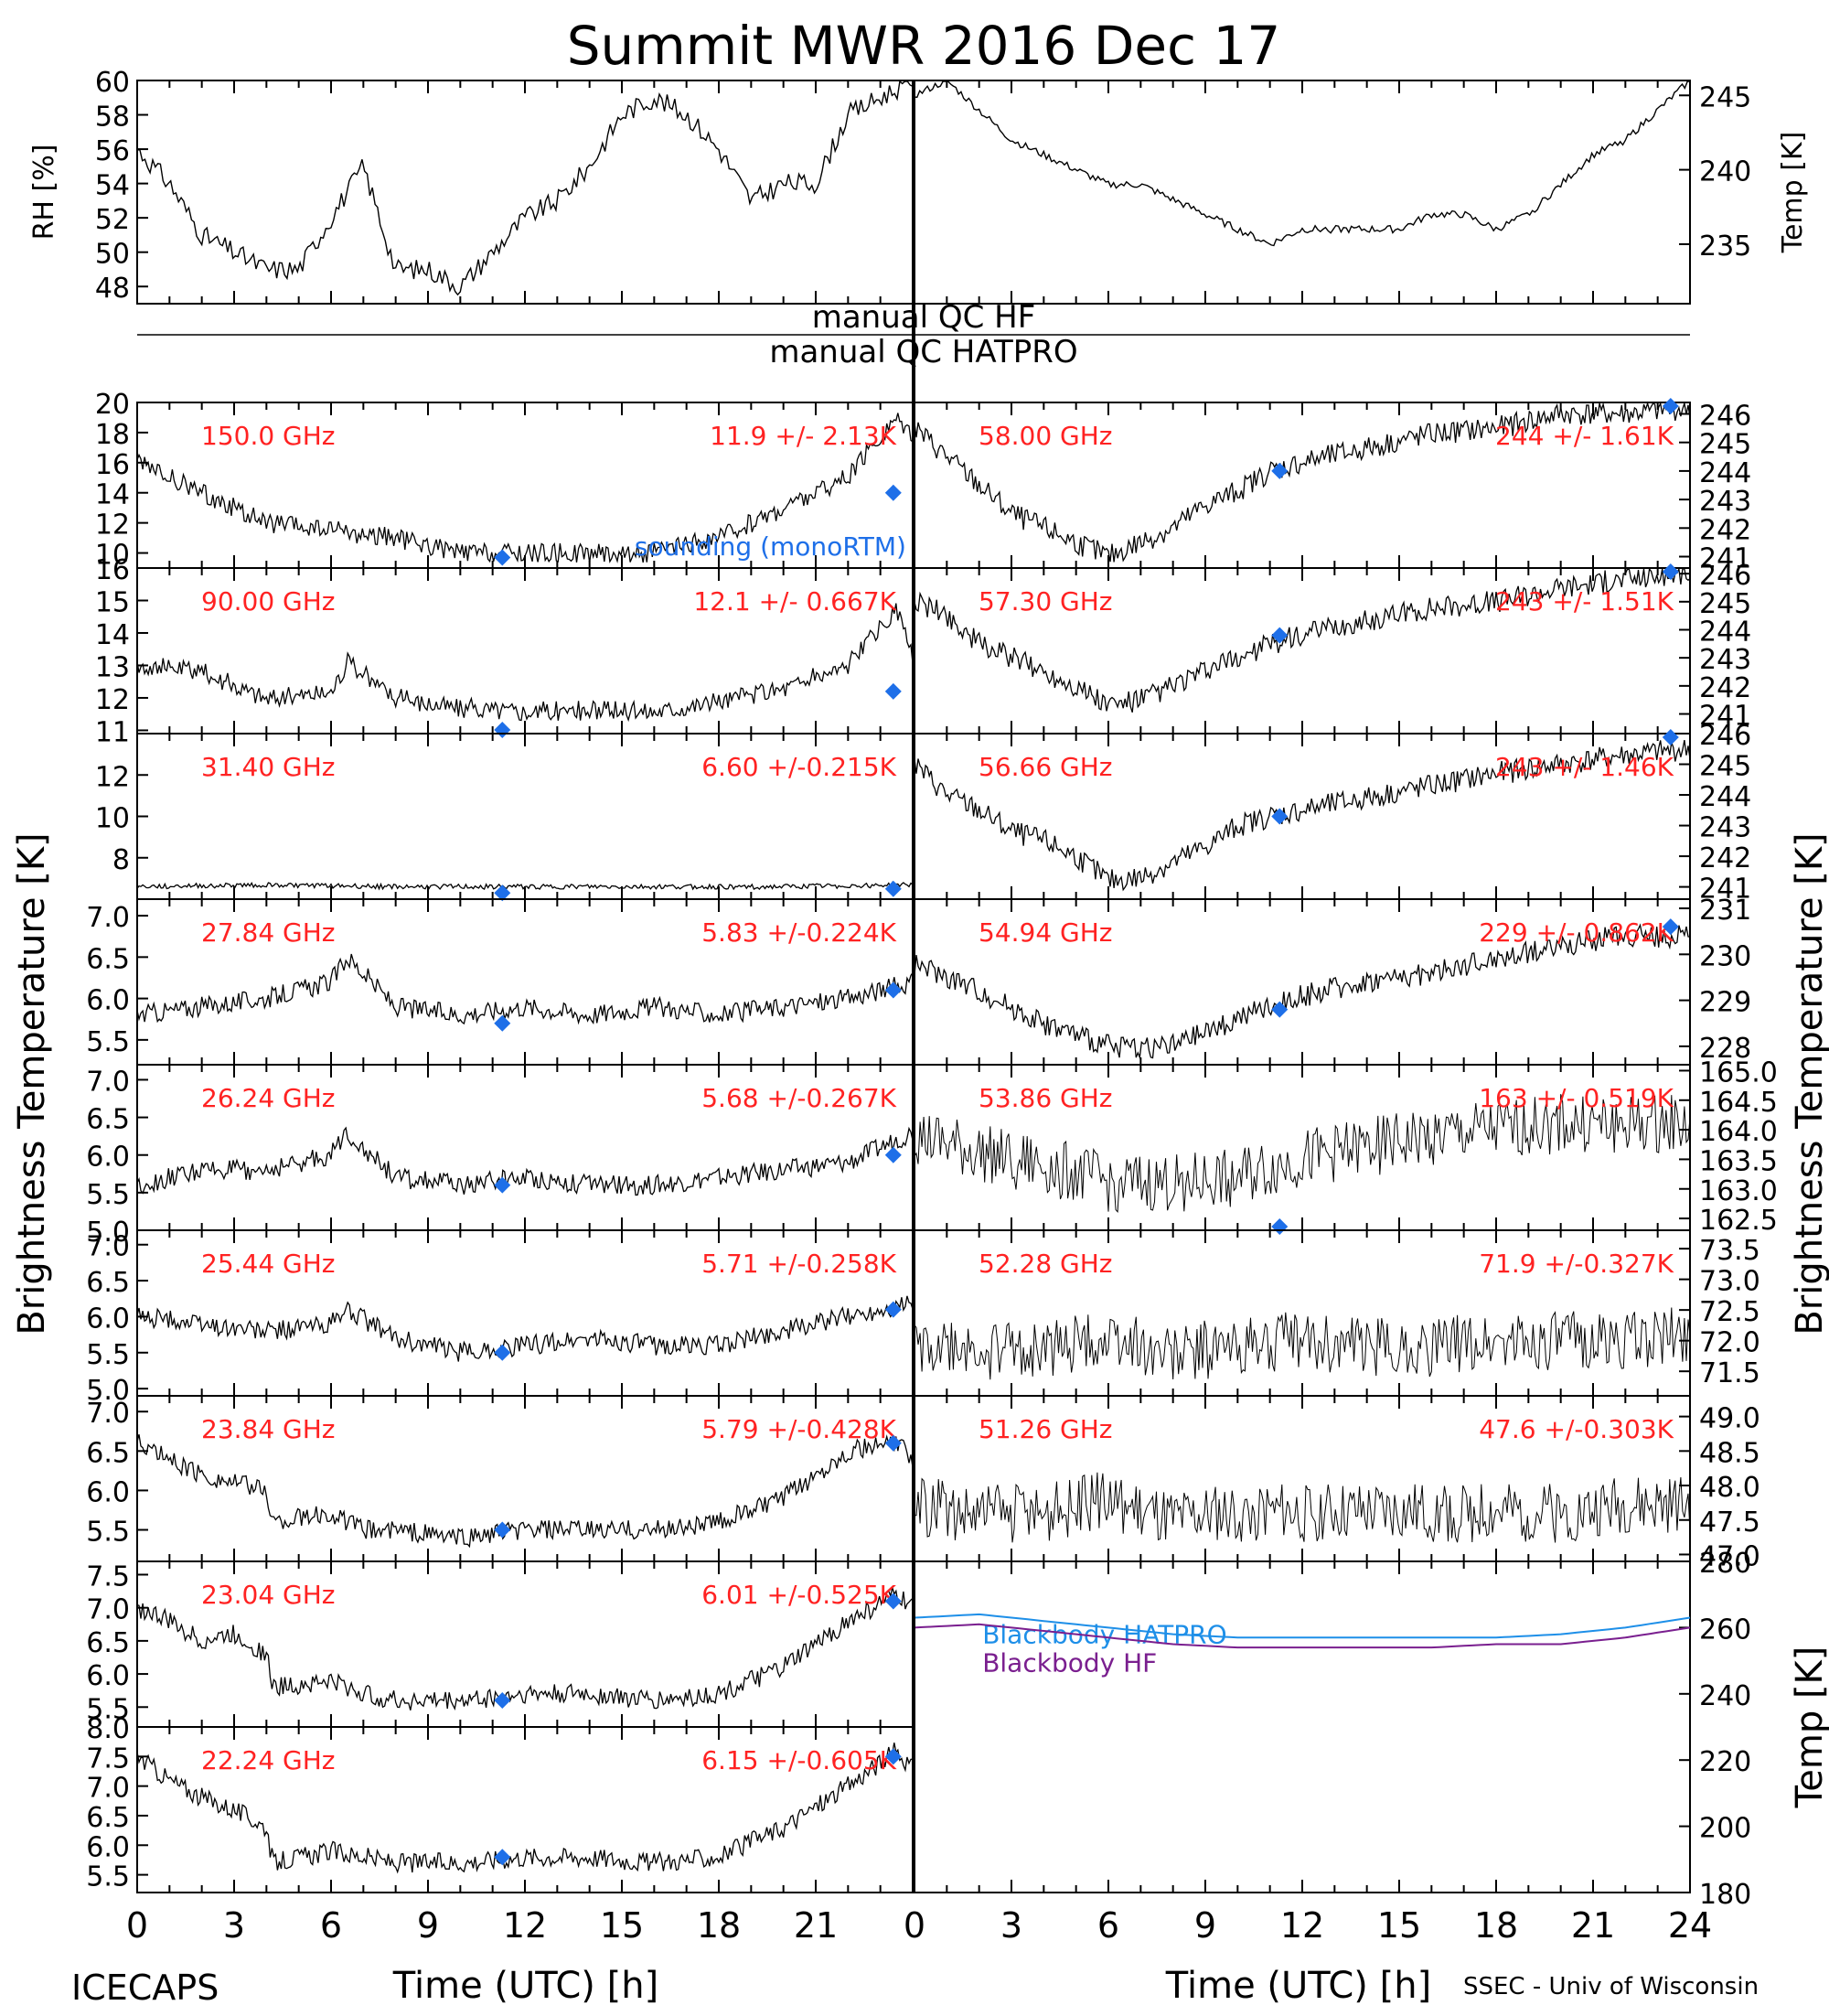 This screenshot has height=2016, width=1829. Describe the element at coordinates (1280, 1226) in the screenshot. I see `sounding-marker-tb53` at that location.